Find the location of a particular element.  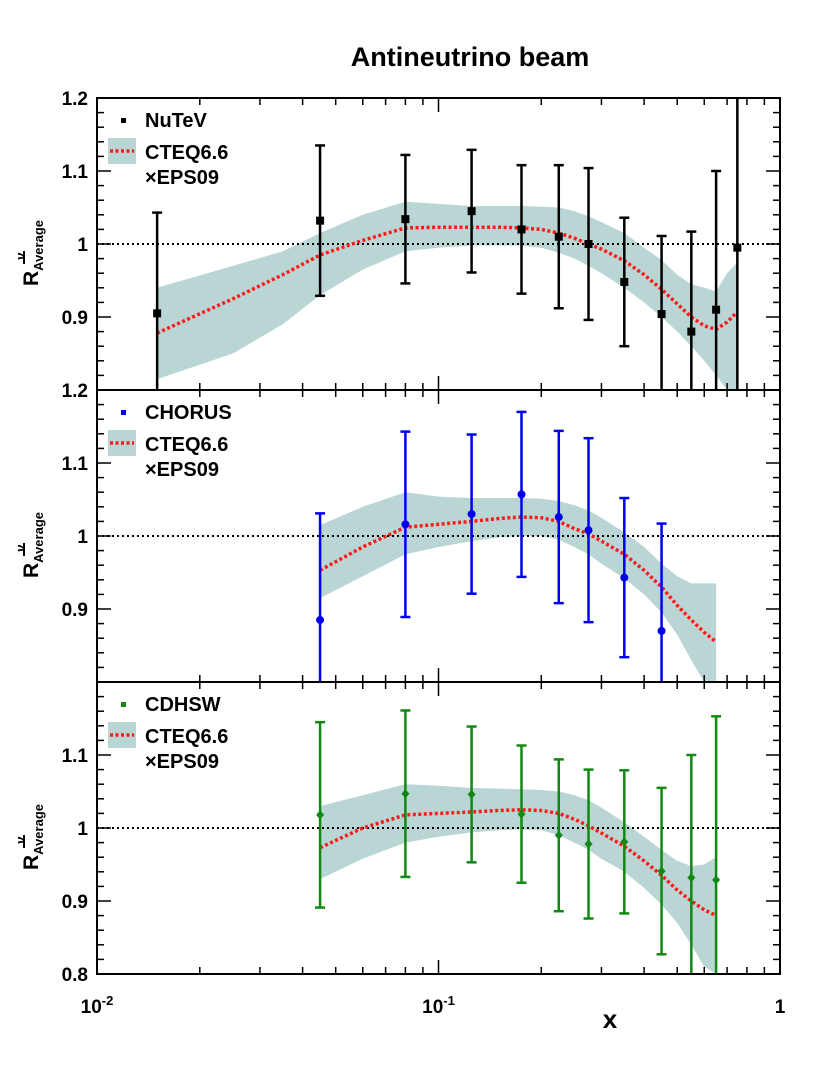

legend: NuTeV CTEQ6.6 ×EPS09 is located at coordinates (168, 149).